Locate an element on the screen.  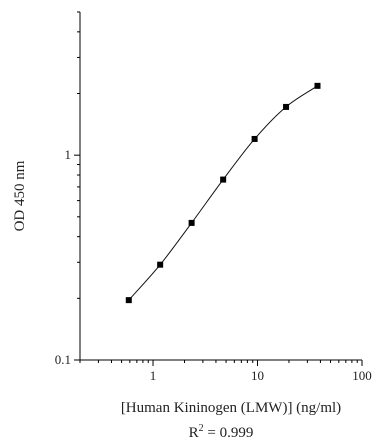
y-tick-label: 0.1 is located at coordinates (63, 359).